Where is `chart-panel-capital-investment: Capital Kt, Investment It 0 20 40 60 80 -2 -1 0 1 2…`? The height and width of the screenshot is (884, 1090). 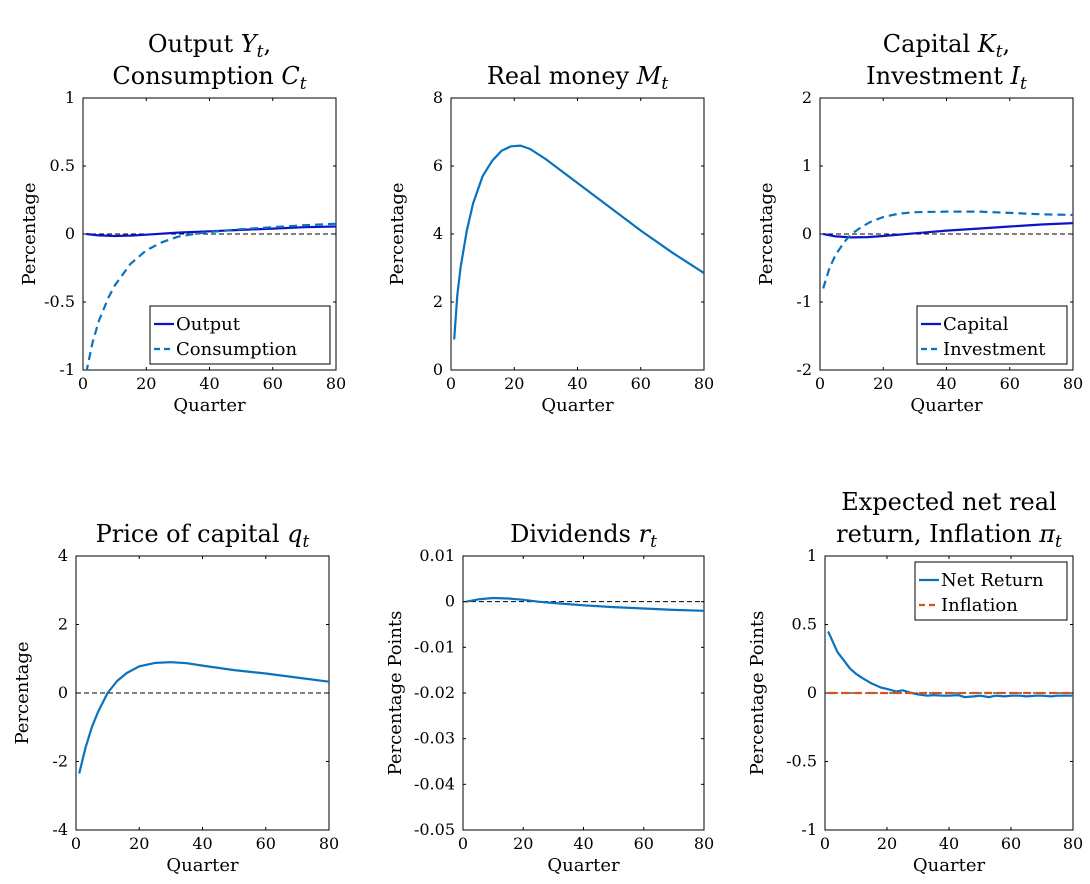
chart-panel-capital-investment: Capital Kt, Investment It 0 20 40 60 80 -2 -1 0 1 2… is located at coordinates (919, 223).